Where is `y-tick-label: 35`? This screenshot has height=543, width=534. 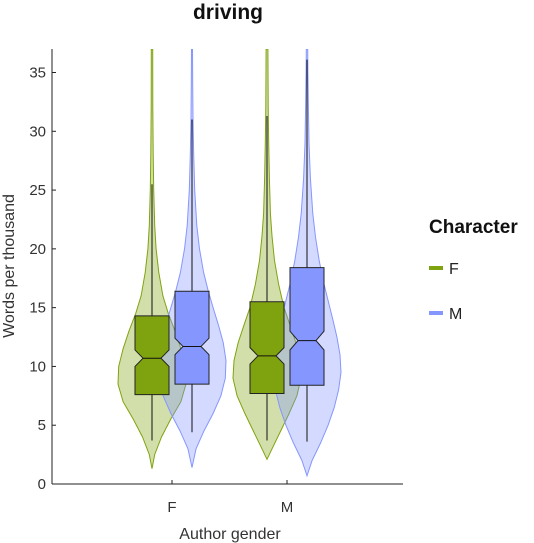
y-tick-label: 35 is located at coordinates (37, 73).